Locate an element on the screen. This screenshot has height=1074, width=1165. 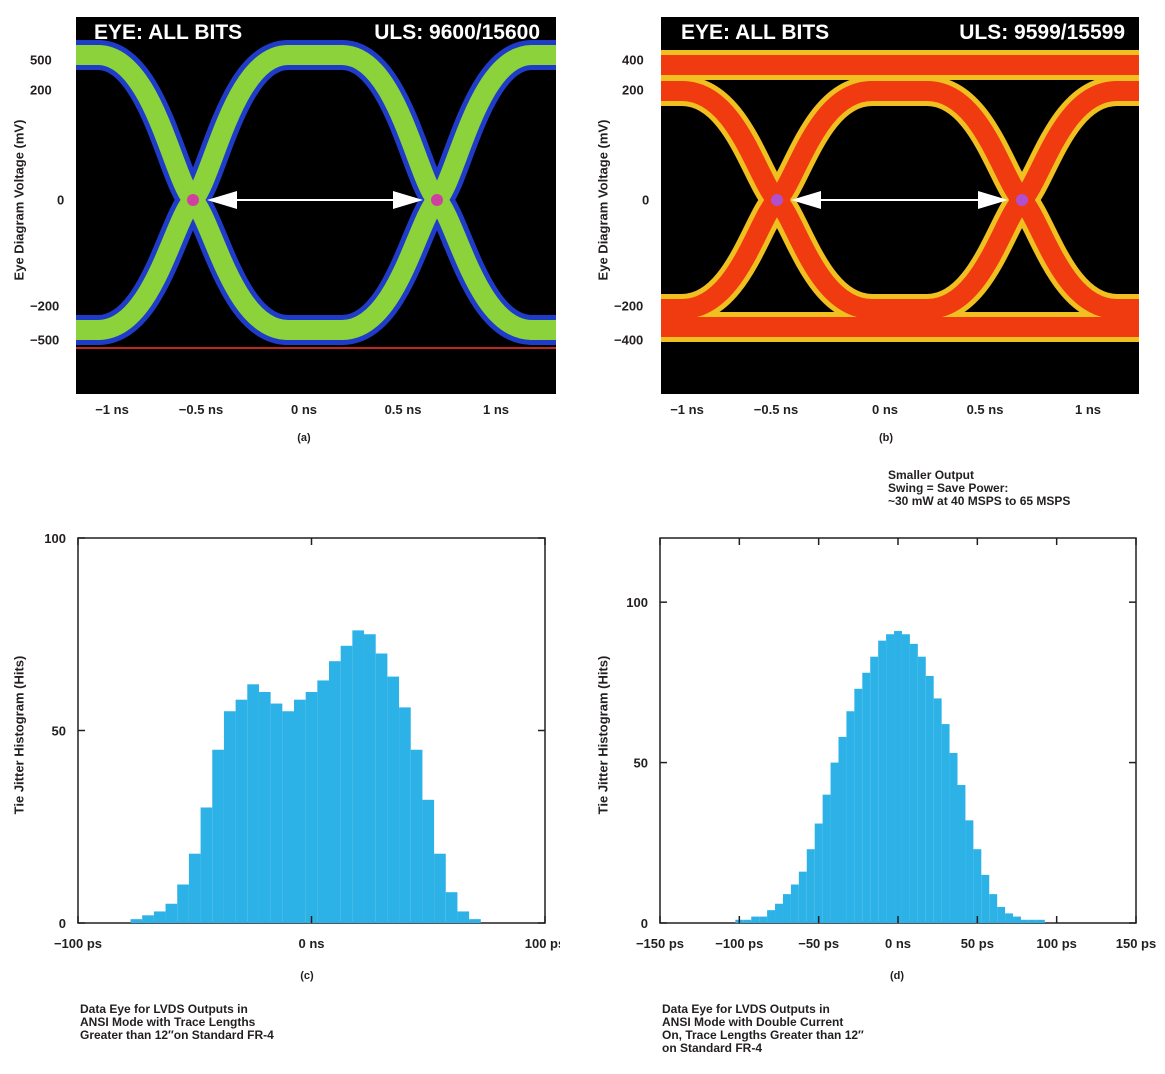
eye-a-xtick: −1 ns is located at coordinates (112, 409).